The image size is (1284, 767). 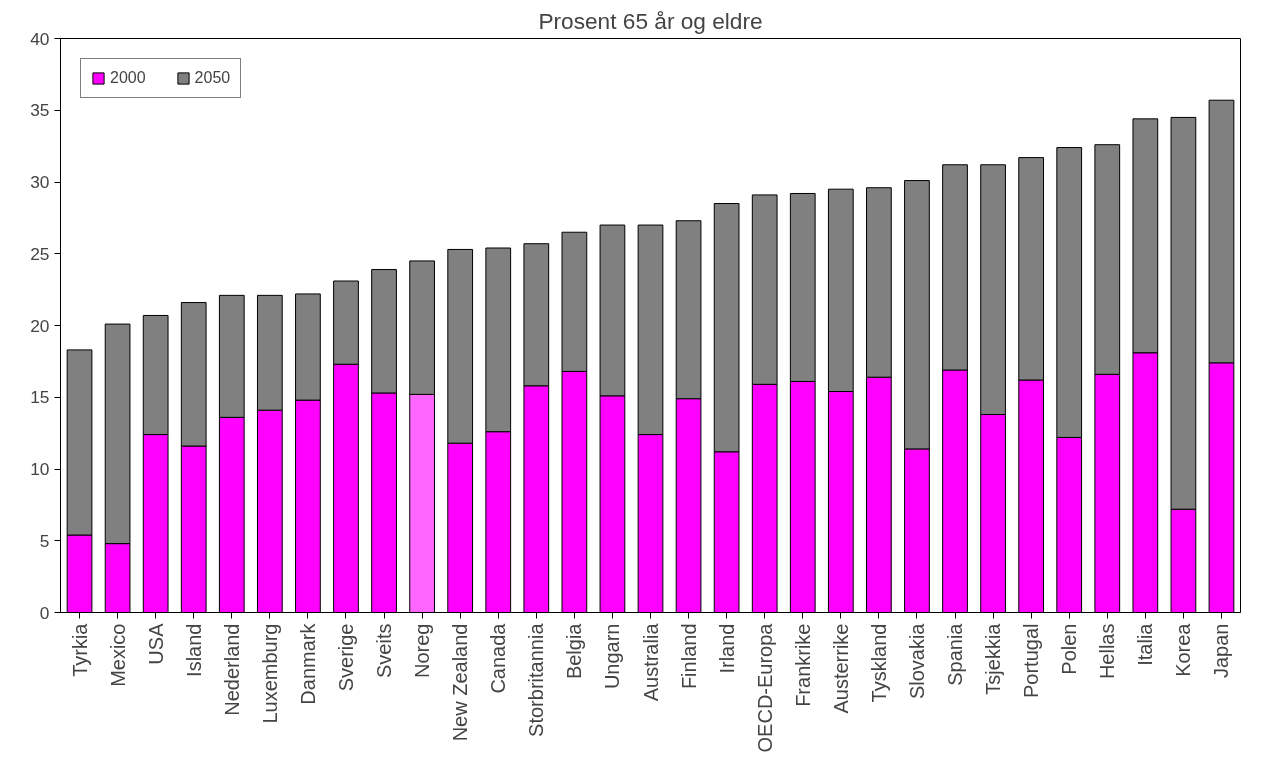 What do you see at coordinates (1145, 644) in the screenshot?
I see `x-tick-label: Italia` at bounding box center [1145, 644].